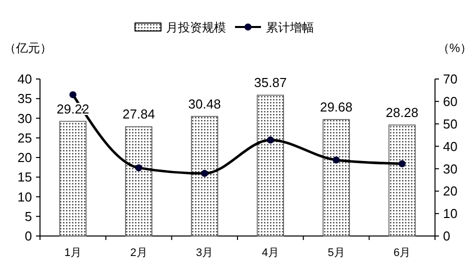  Describe the element at coordinates (270, 82) in the screenshot. I see `data-label: 35.87` at that location.